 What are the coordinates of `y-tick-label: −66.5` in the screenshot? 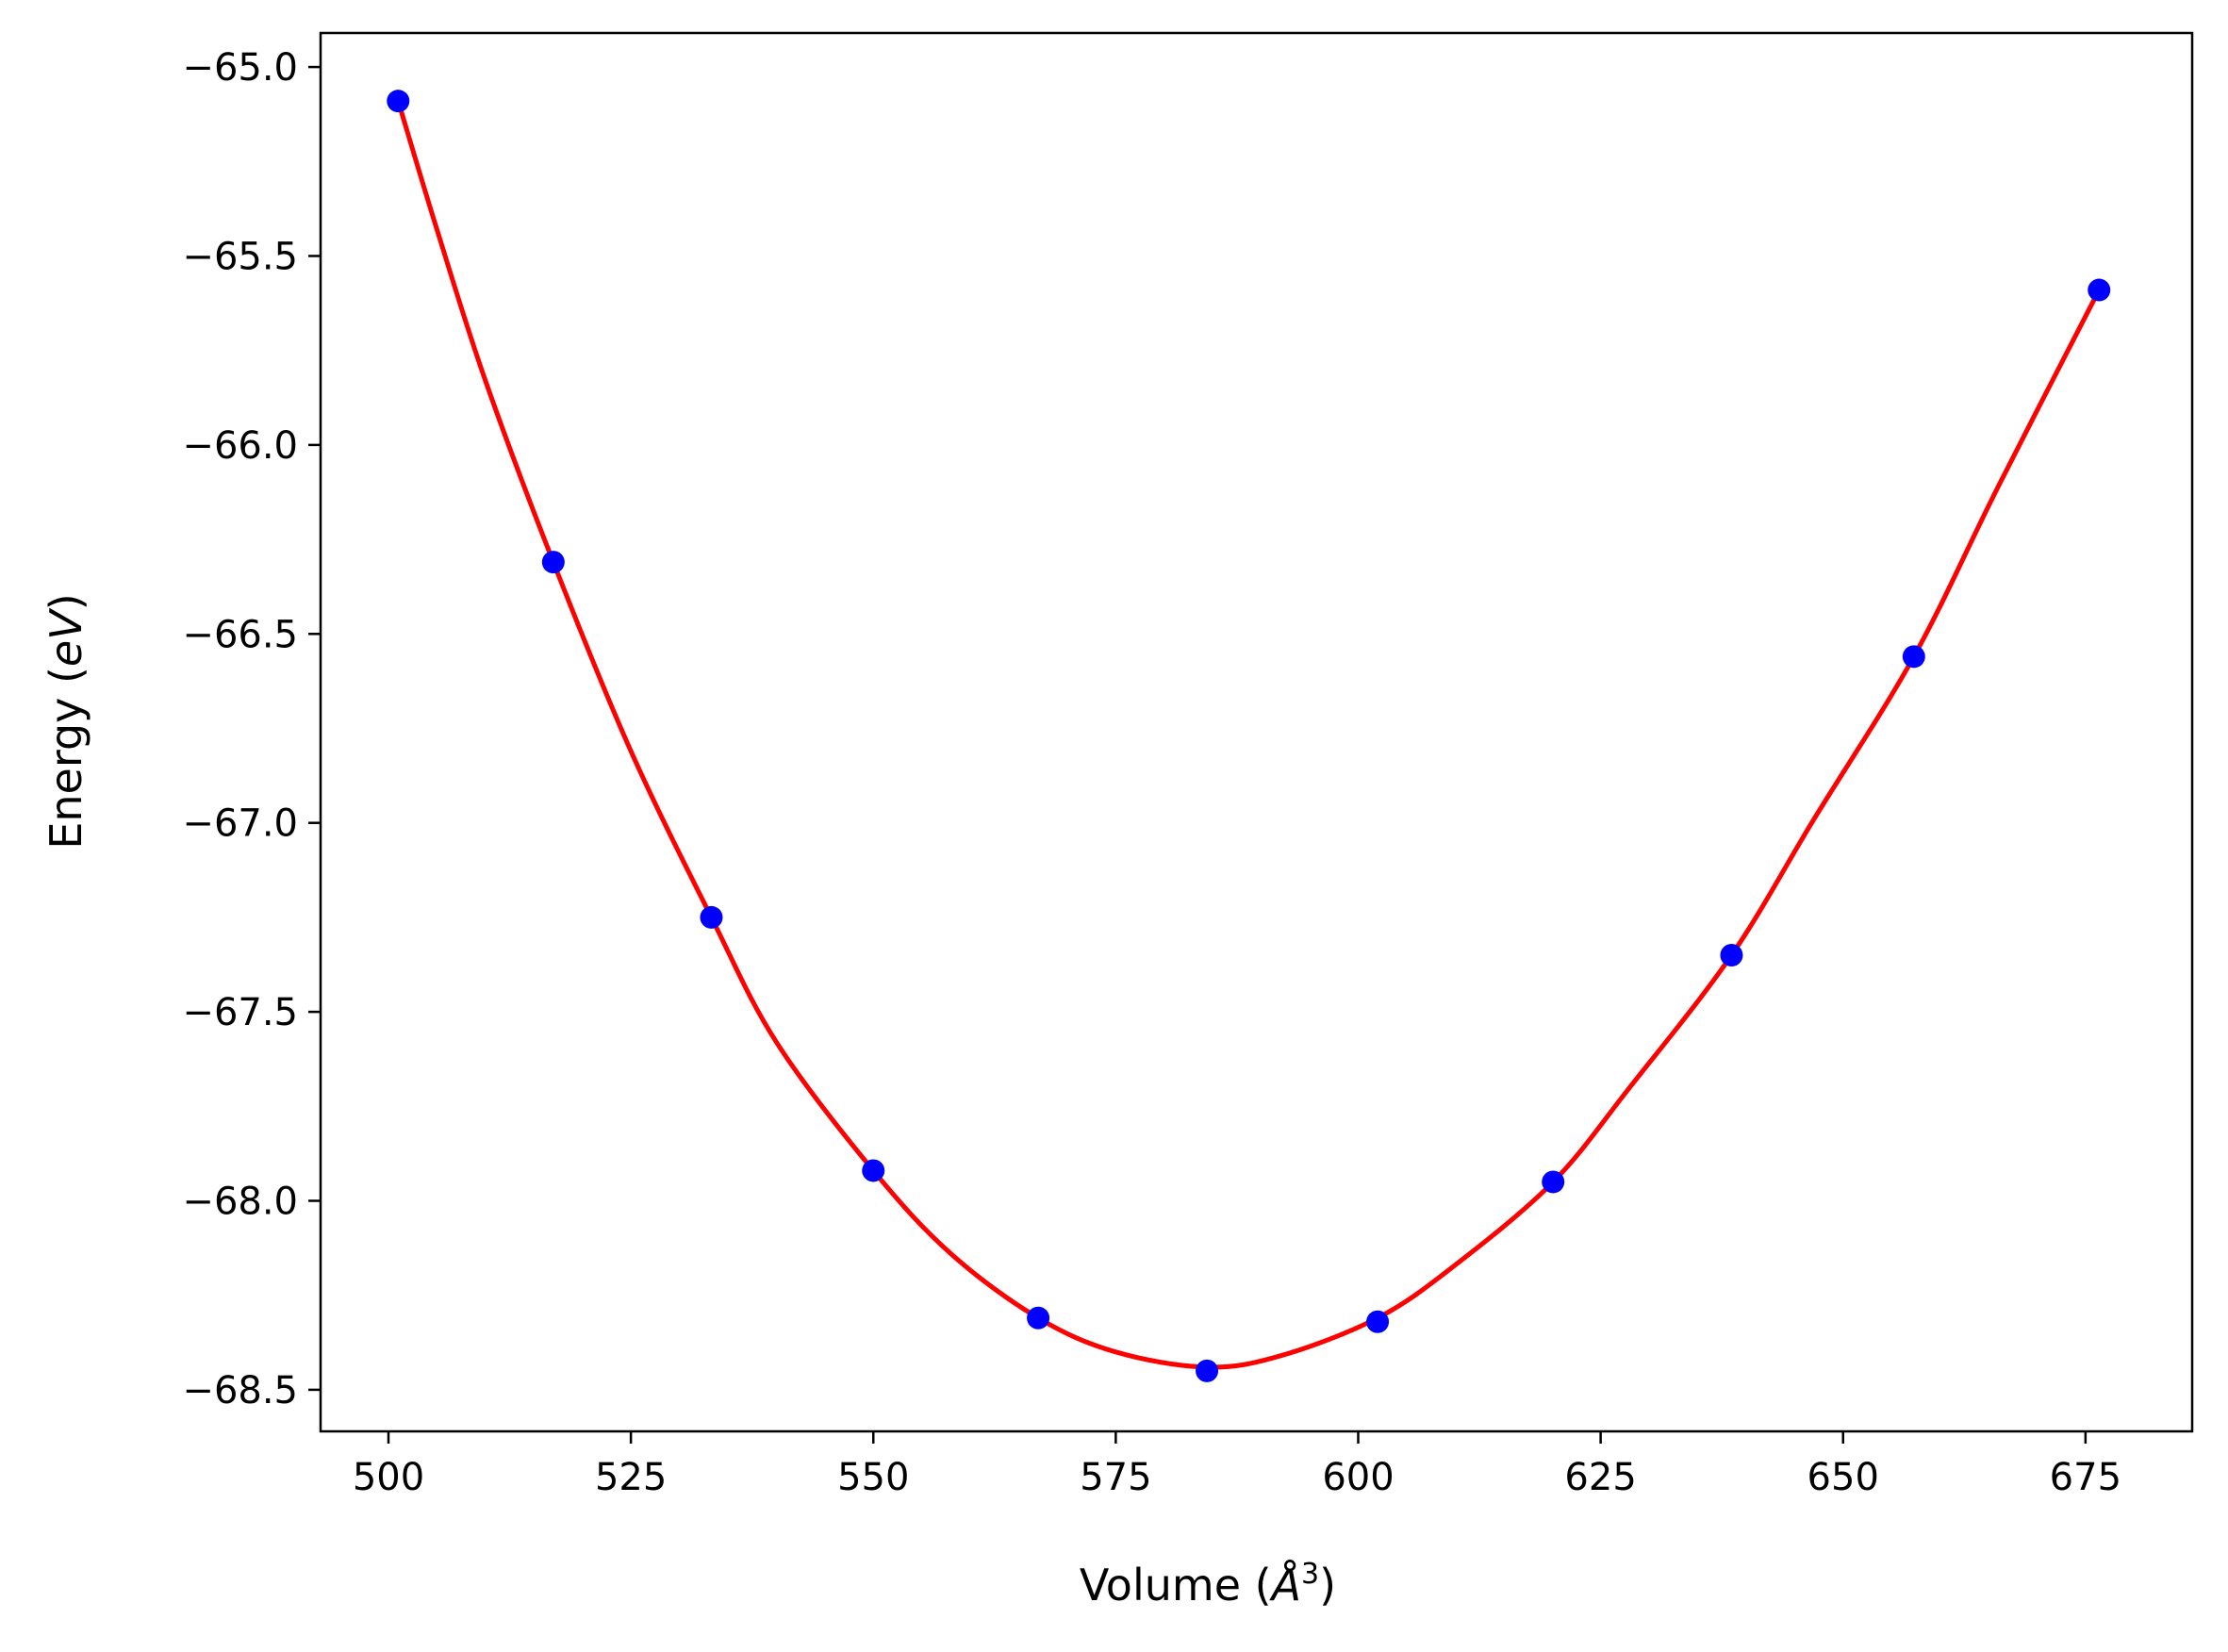 It's located at (240, 634).